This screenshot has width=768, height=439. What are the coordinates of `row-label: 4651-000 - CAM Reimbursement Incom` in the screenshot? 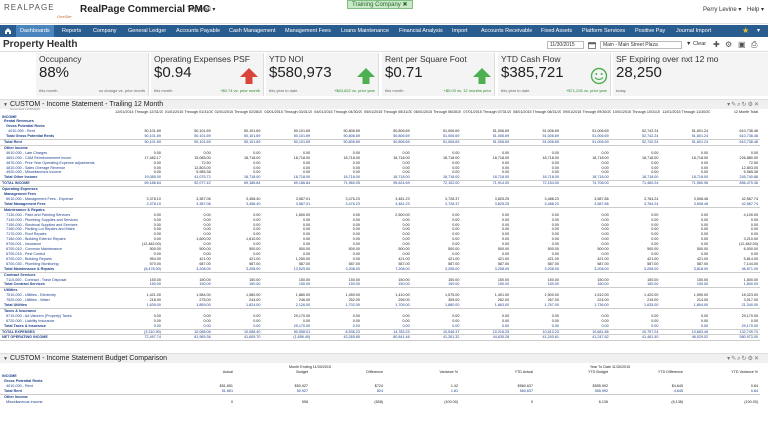 It's located at (37, 157).